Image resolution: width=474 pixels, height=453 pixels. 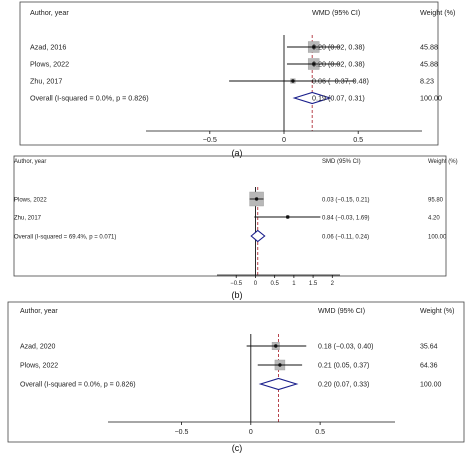 I want to click on overall-ci: 0.19 (0.07, 0.31), so click(x=338, y=98).